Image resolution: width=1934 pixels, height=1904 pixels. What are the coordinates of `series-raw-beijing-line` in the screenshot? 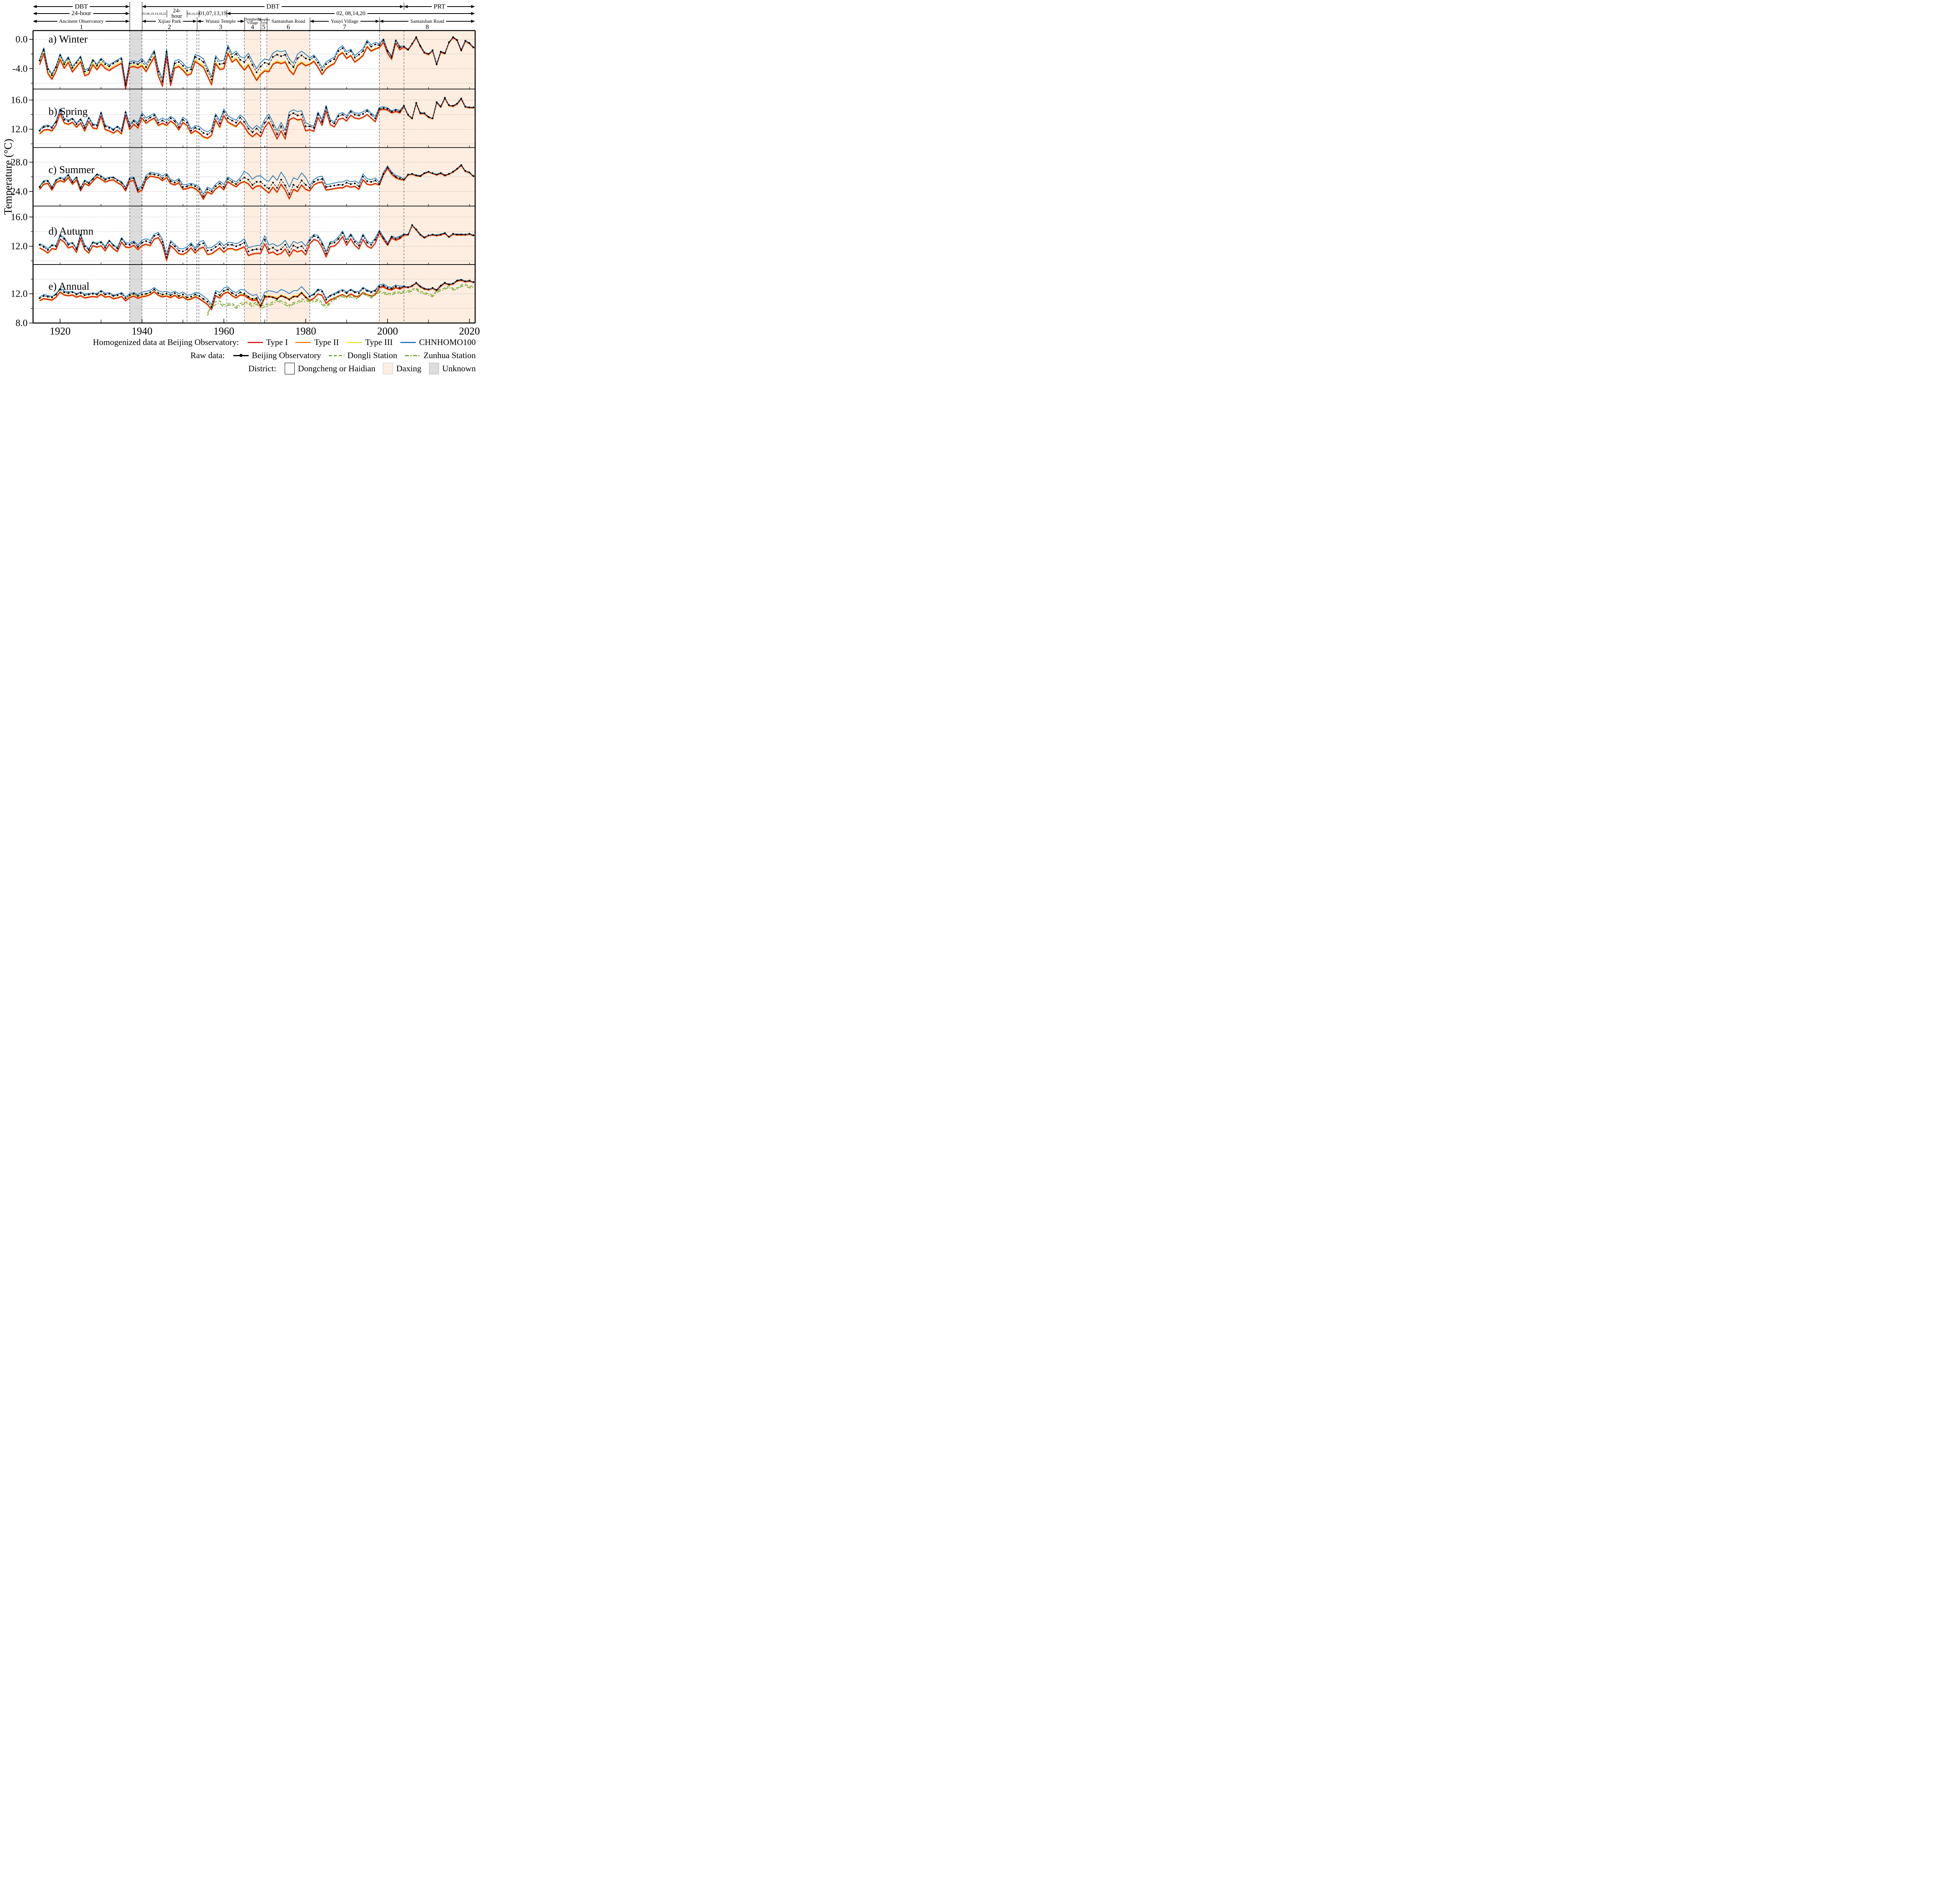 It's located at (256, 293).